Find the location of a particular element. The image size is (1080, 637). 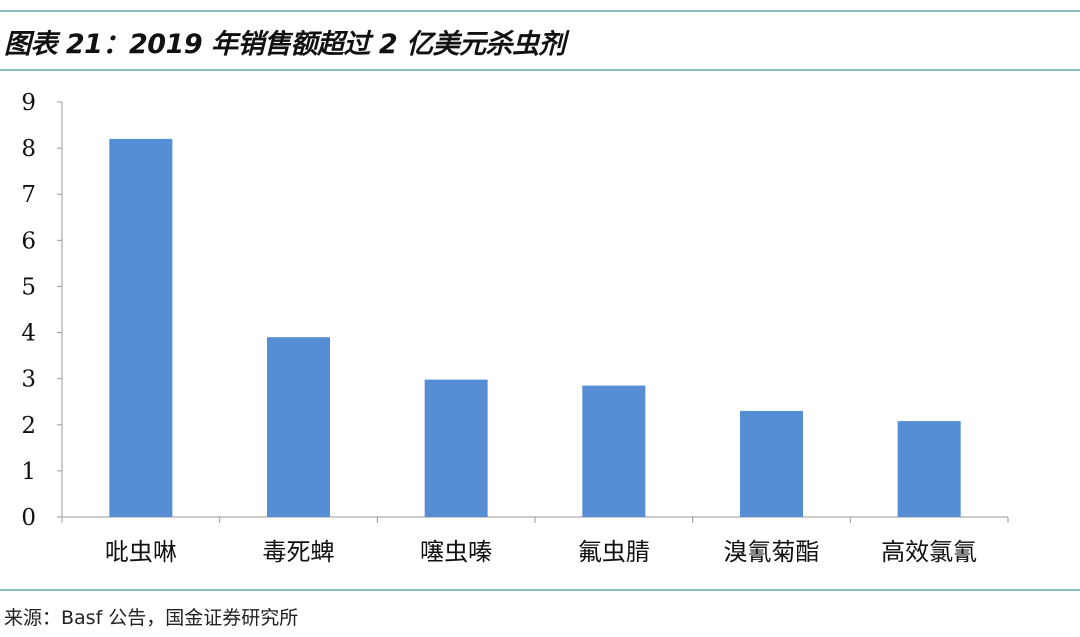

x-category-label: 噻虫嗪 is located at coordinates (456, 552).